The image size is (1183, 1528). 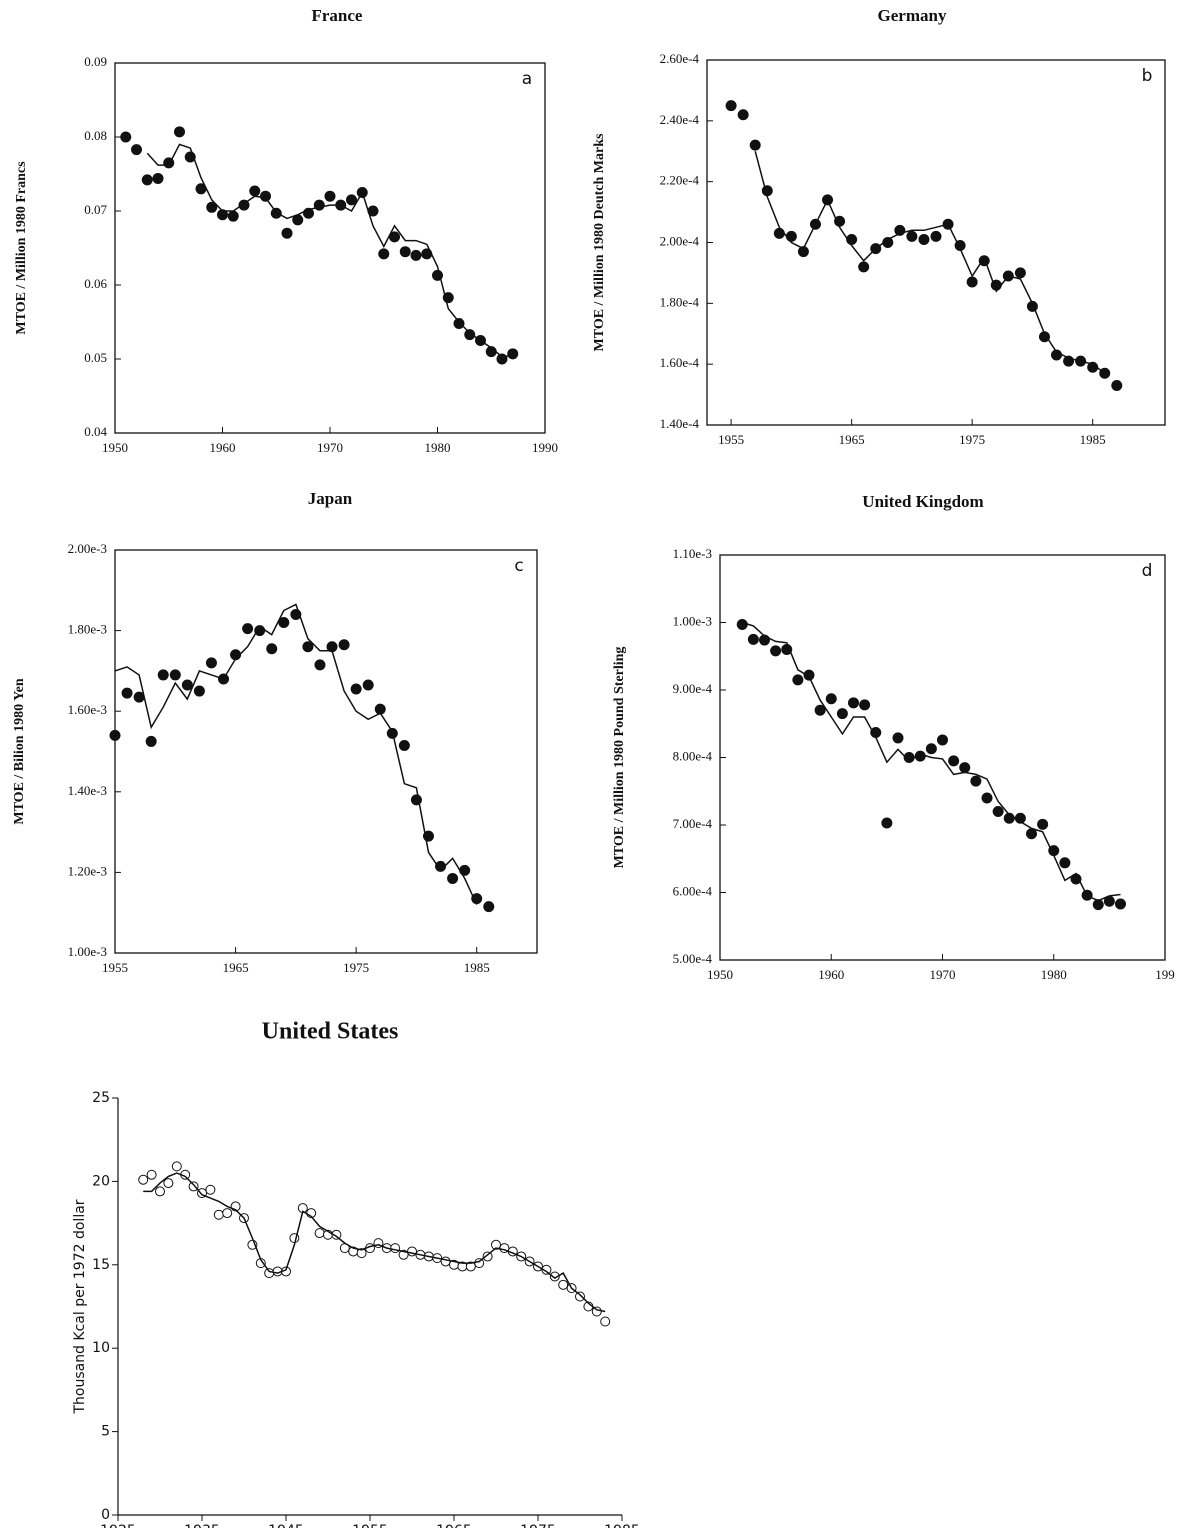 What do you see at coordinates (87, 790) in the screenshot?
I see `y-tick-label: 1.40e-3` at bounding box center [87, 790].